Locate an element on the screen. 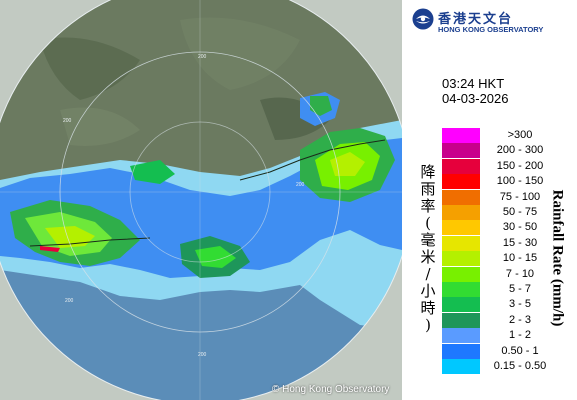  legend-item: 5 - 7 is located at coordinates (502, 289).